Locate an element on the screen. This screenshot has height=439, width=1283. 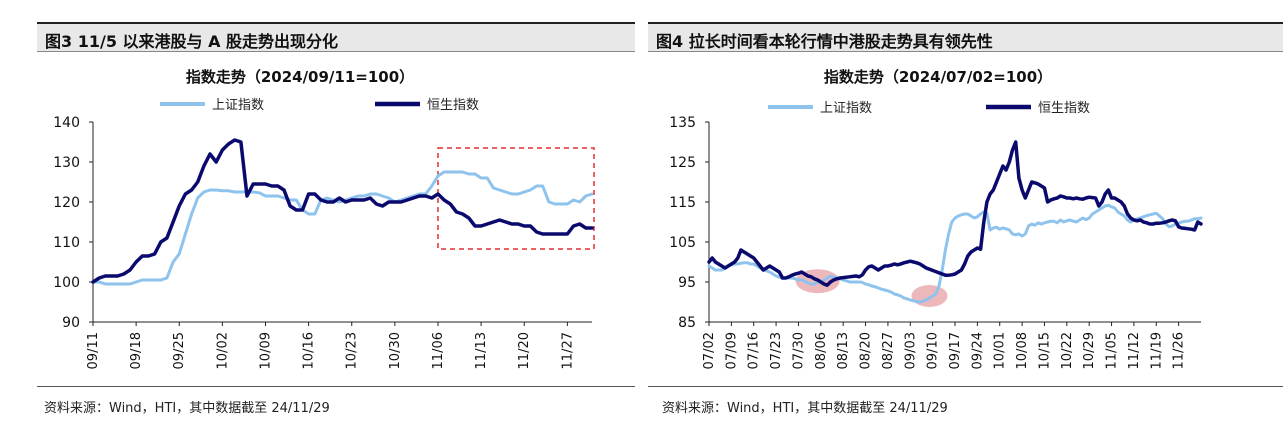
y-tick-label: 100 is located at coordinates (66, 283).